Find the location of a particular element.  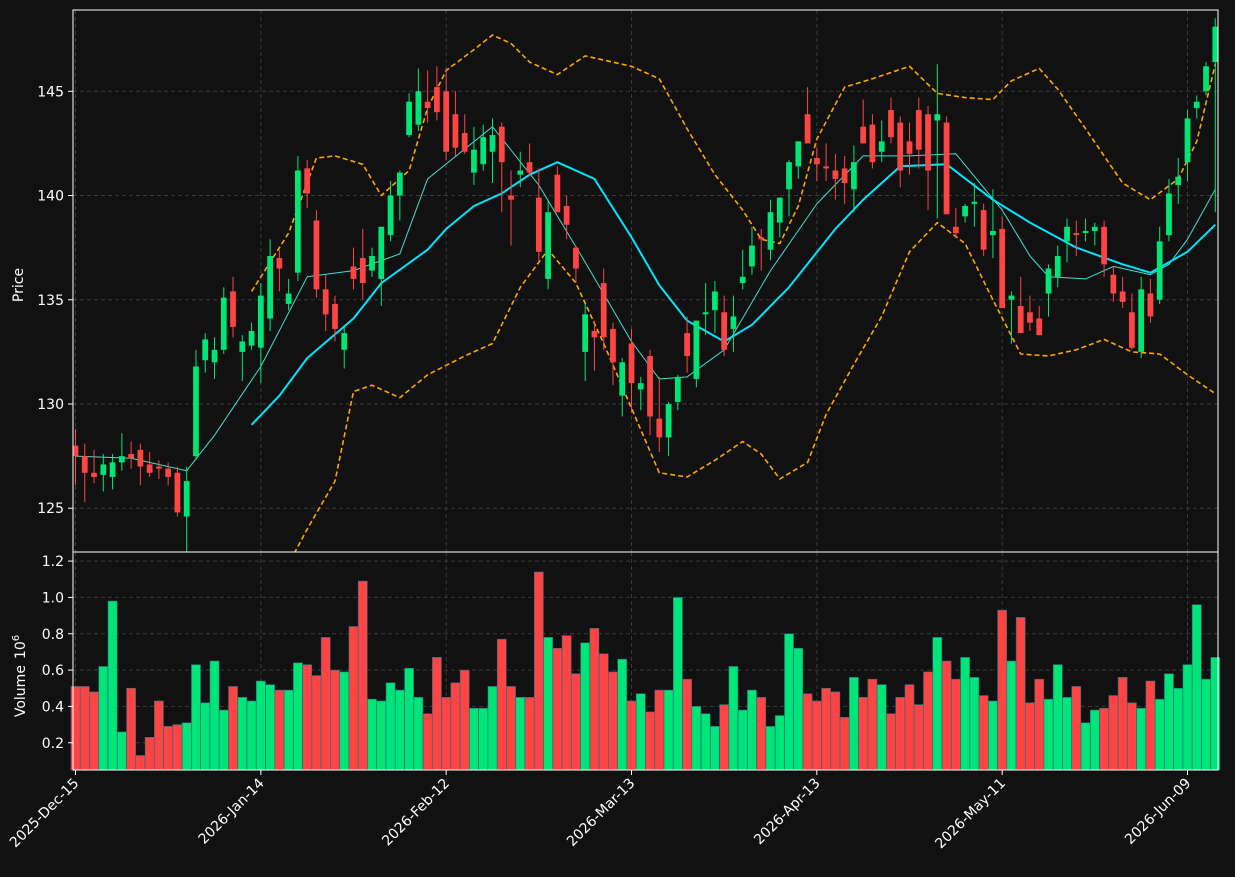

price-tick-label: 145 is located at coordinates (50, 92).